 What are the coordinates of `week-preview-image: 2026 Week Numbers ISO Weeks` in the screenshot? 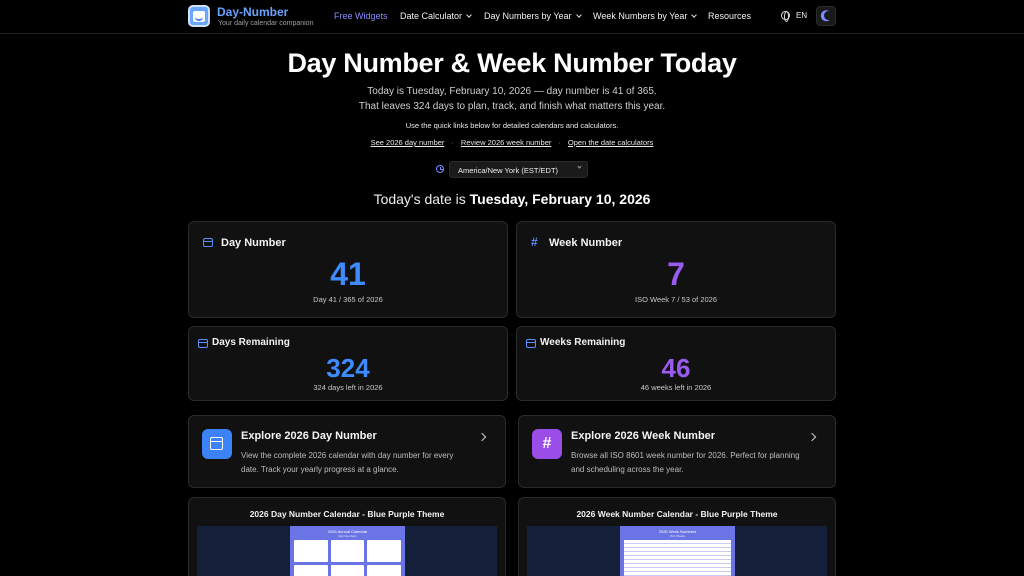 It's located at (677, 551).